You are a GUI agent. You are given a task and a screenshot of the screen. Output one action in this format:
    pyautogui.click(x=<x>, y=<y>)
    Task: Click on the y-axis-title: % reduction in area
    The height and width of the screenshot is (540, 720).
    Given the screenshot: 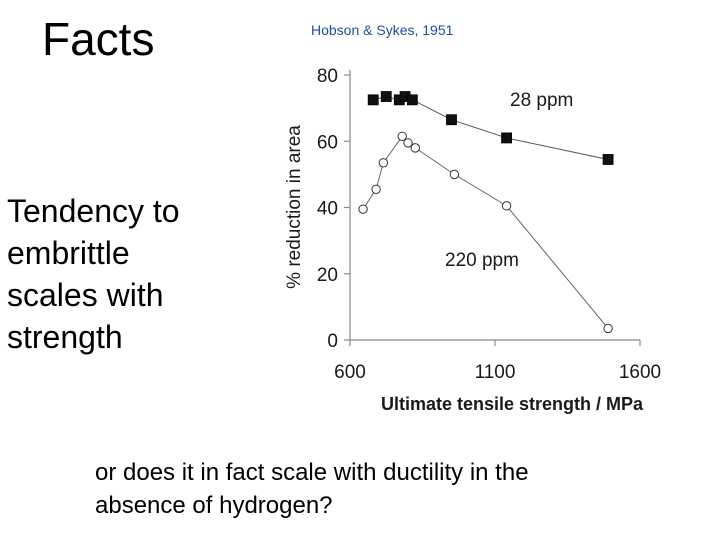 What is the action you would take?
    pyautogui.click(x=294, y=207)
    